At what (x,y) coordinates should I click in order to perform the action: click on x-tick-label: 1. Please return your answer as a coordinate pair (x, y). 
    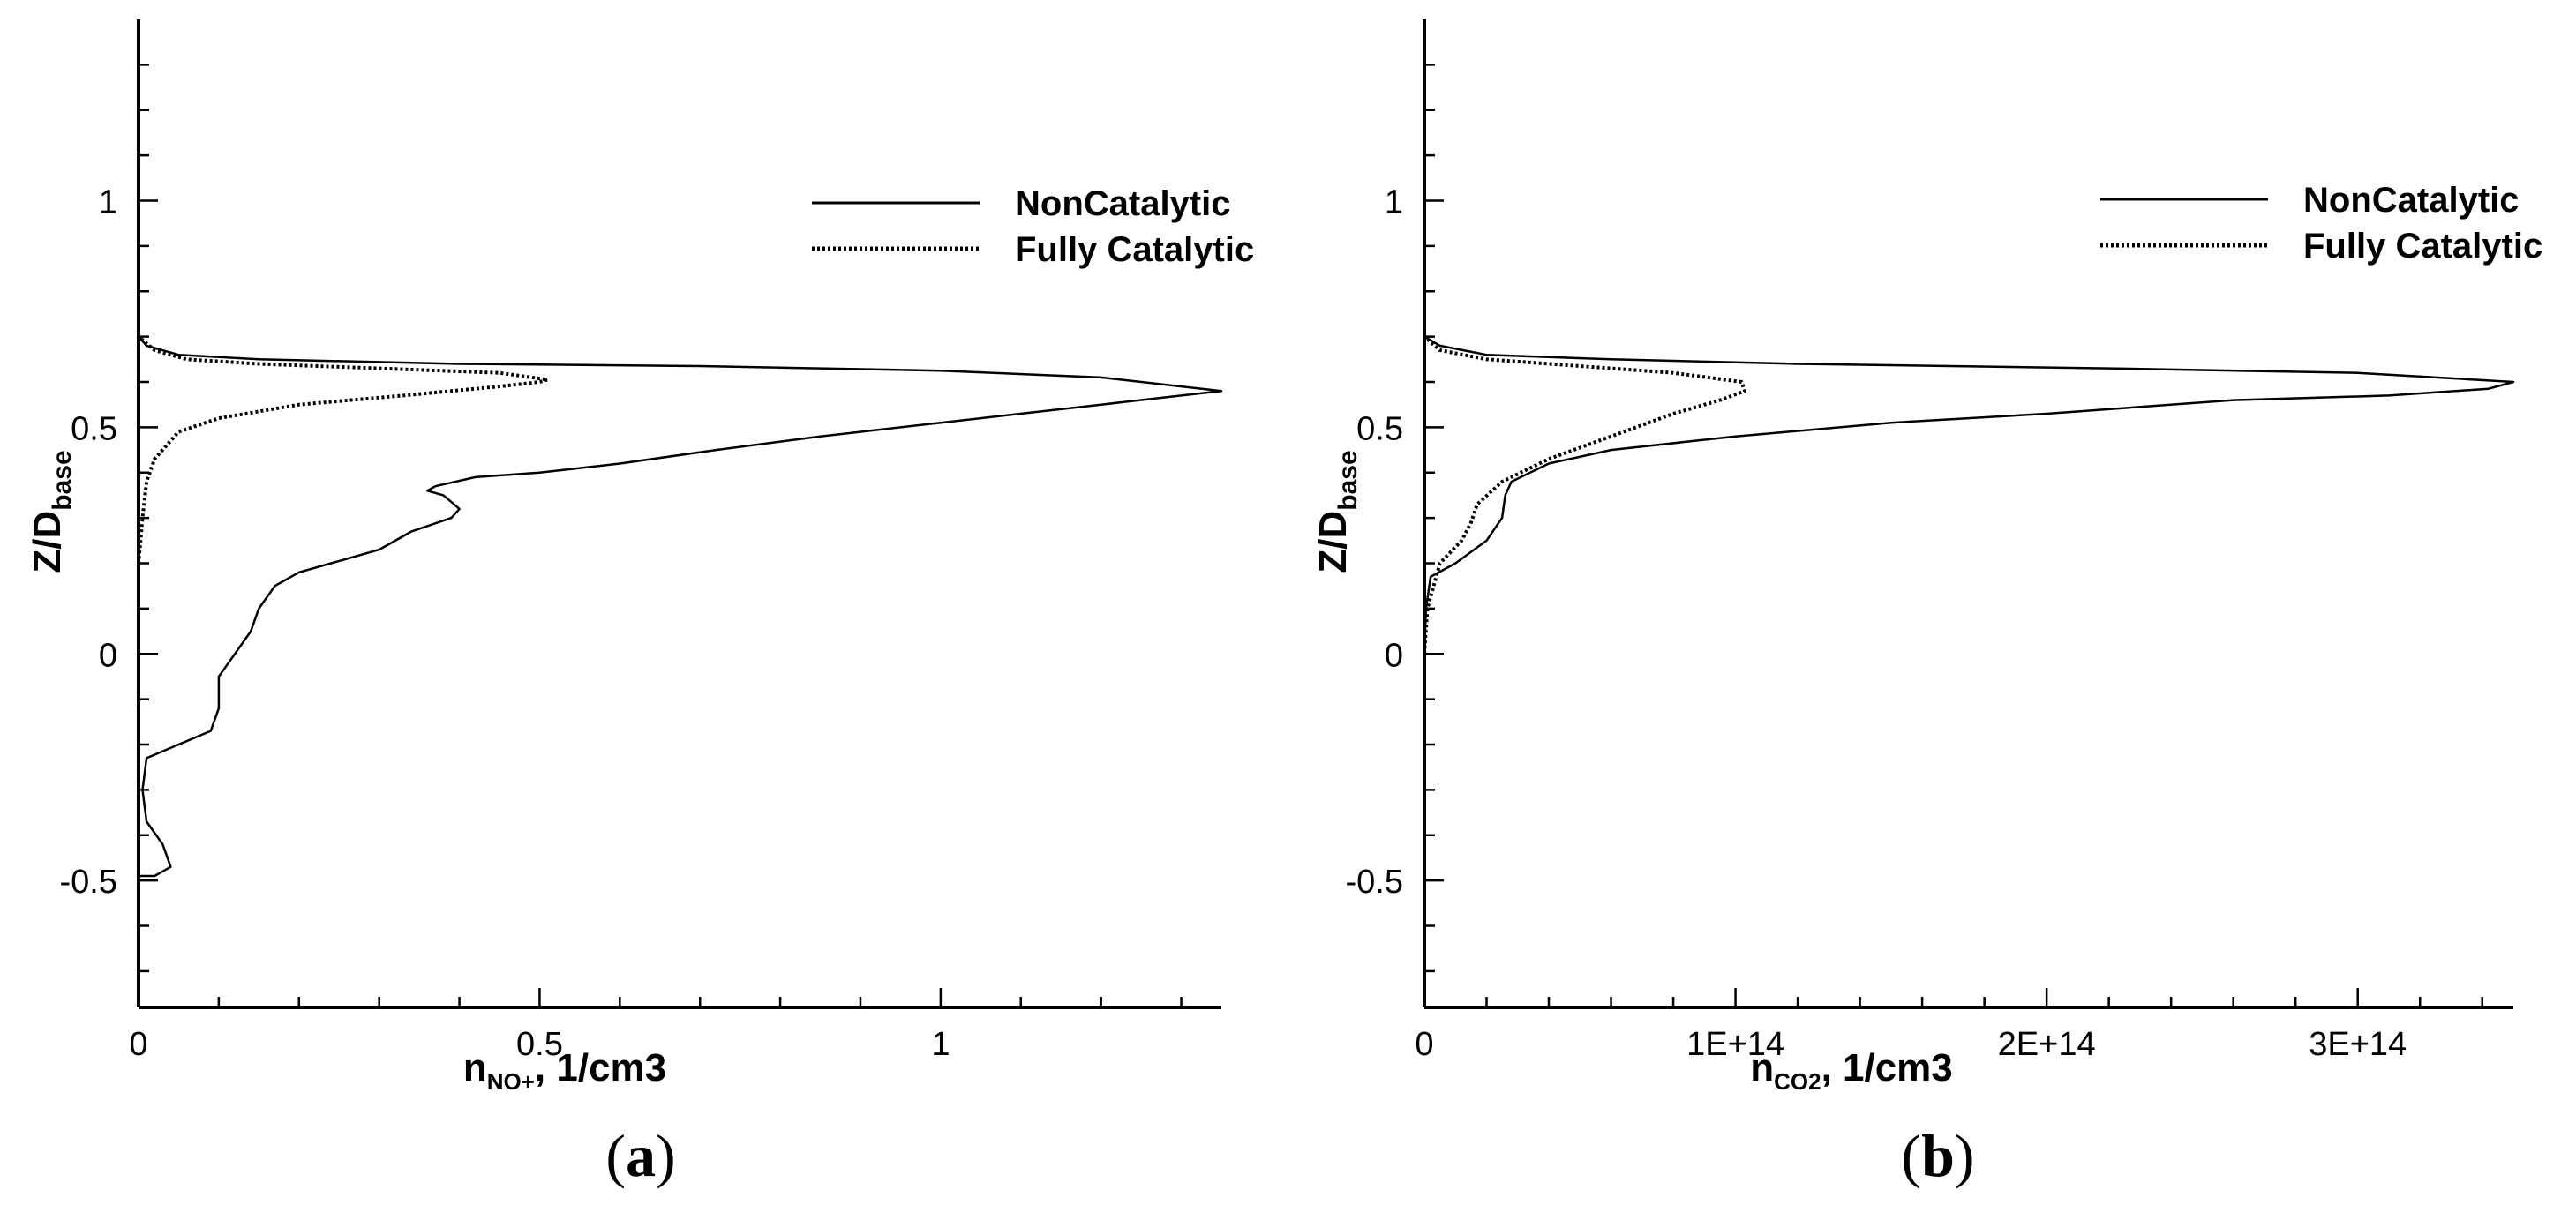
    Looking at the image, I should click on (940, 1044).